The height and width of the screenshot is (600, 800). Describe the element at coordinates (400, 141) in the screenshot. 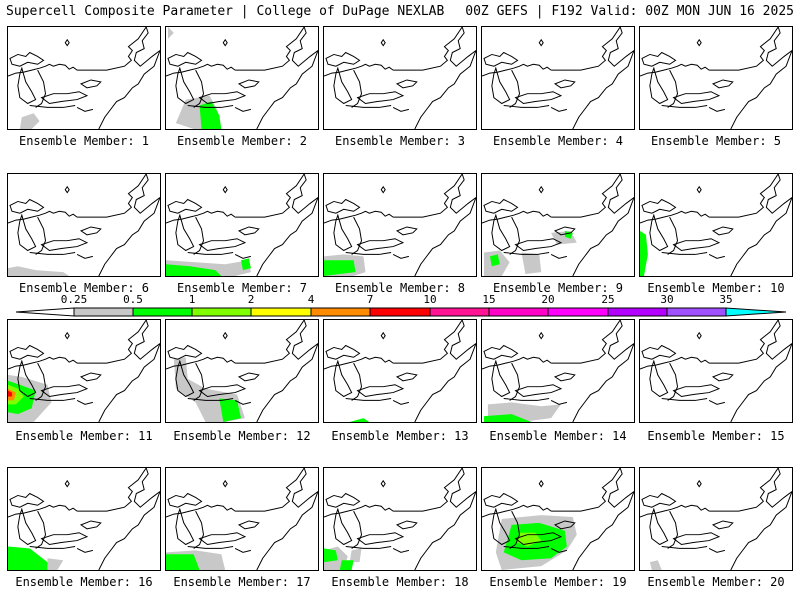

I see `ensemble-member-label: Ensemble Member: 3` at that location.